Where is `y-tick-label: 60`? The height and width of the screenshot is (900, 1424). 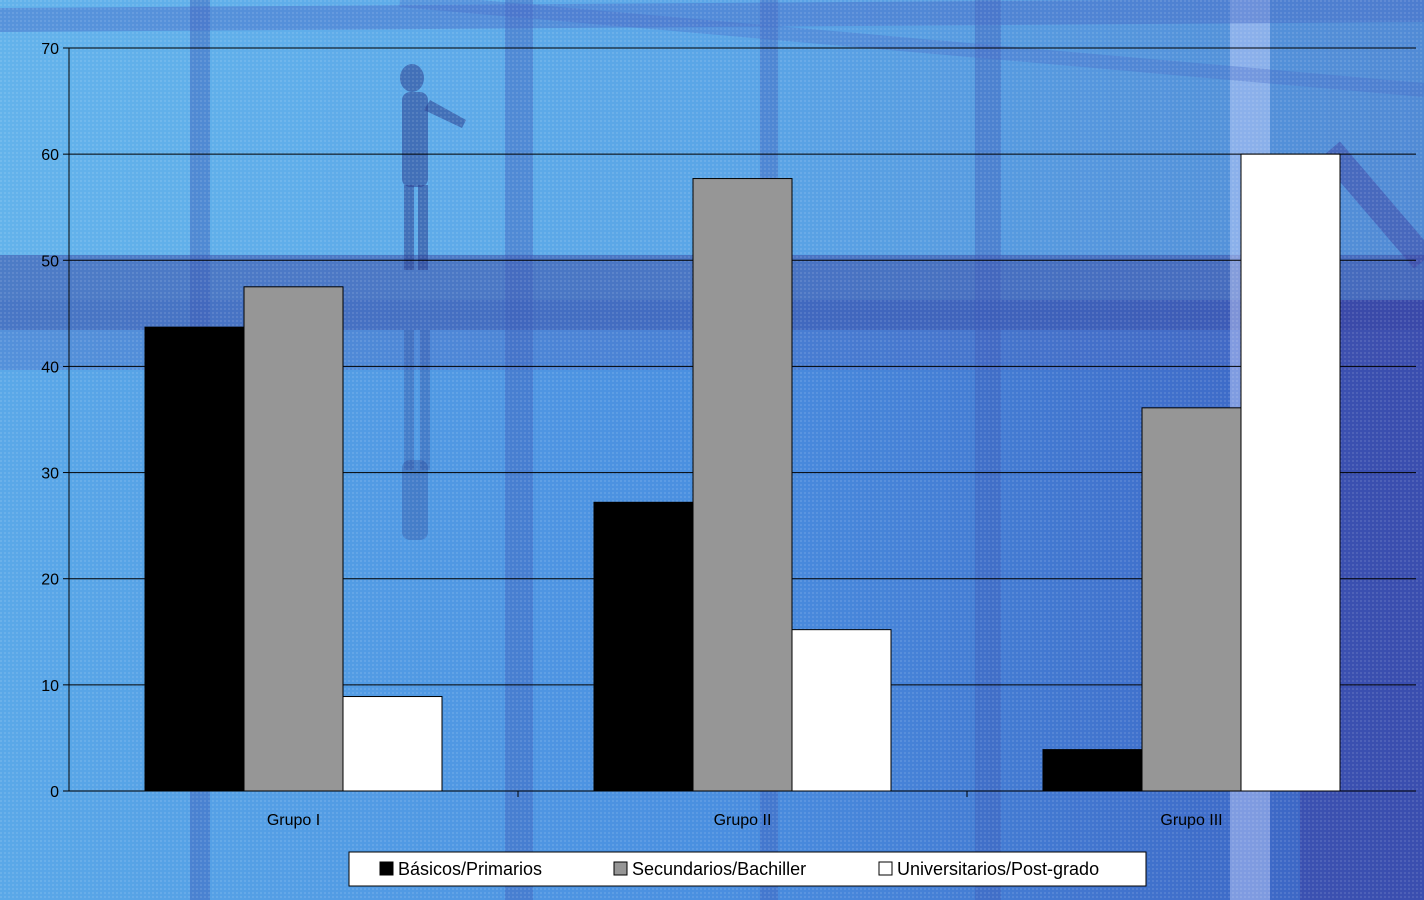 y-tick-label: 60 is located at coordinates (50, 155).